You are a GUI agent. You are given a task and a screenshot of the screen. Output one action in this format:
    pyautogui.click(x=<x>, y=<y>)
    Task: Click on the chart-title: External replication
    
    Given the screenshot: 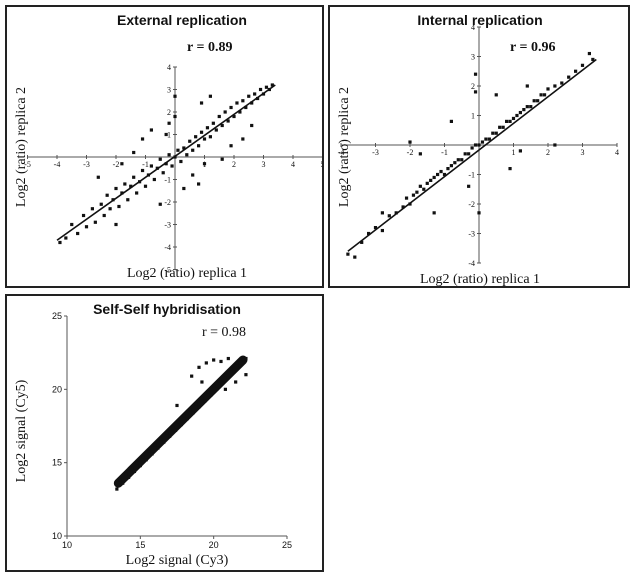 What is the action you would take?
    pyautogui.click(x=182, y=20)
    